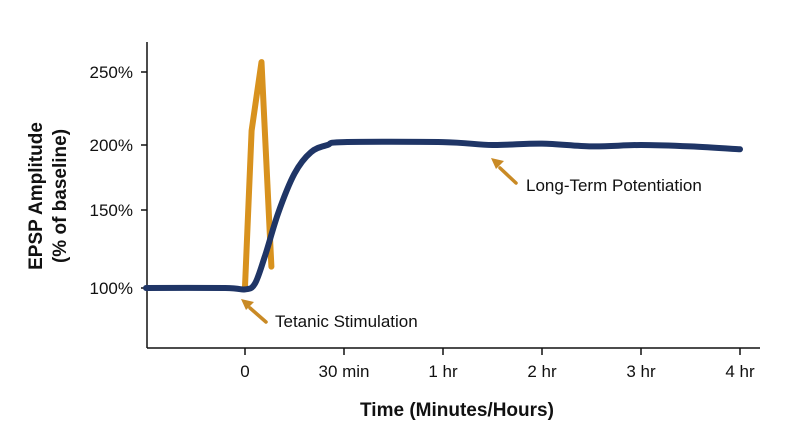  Describe the element at coordinates (111, 288) in the screenshot. I see `y-tick-label: 100%` at that location.